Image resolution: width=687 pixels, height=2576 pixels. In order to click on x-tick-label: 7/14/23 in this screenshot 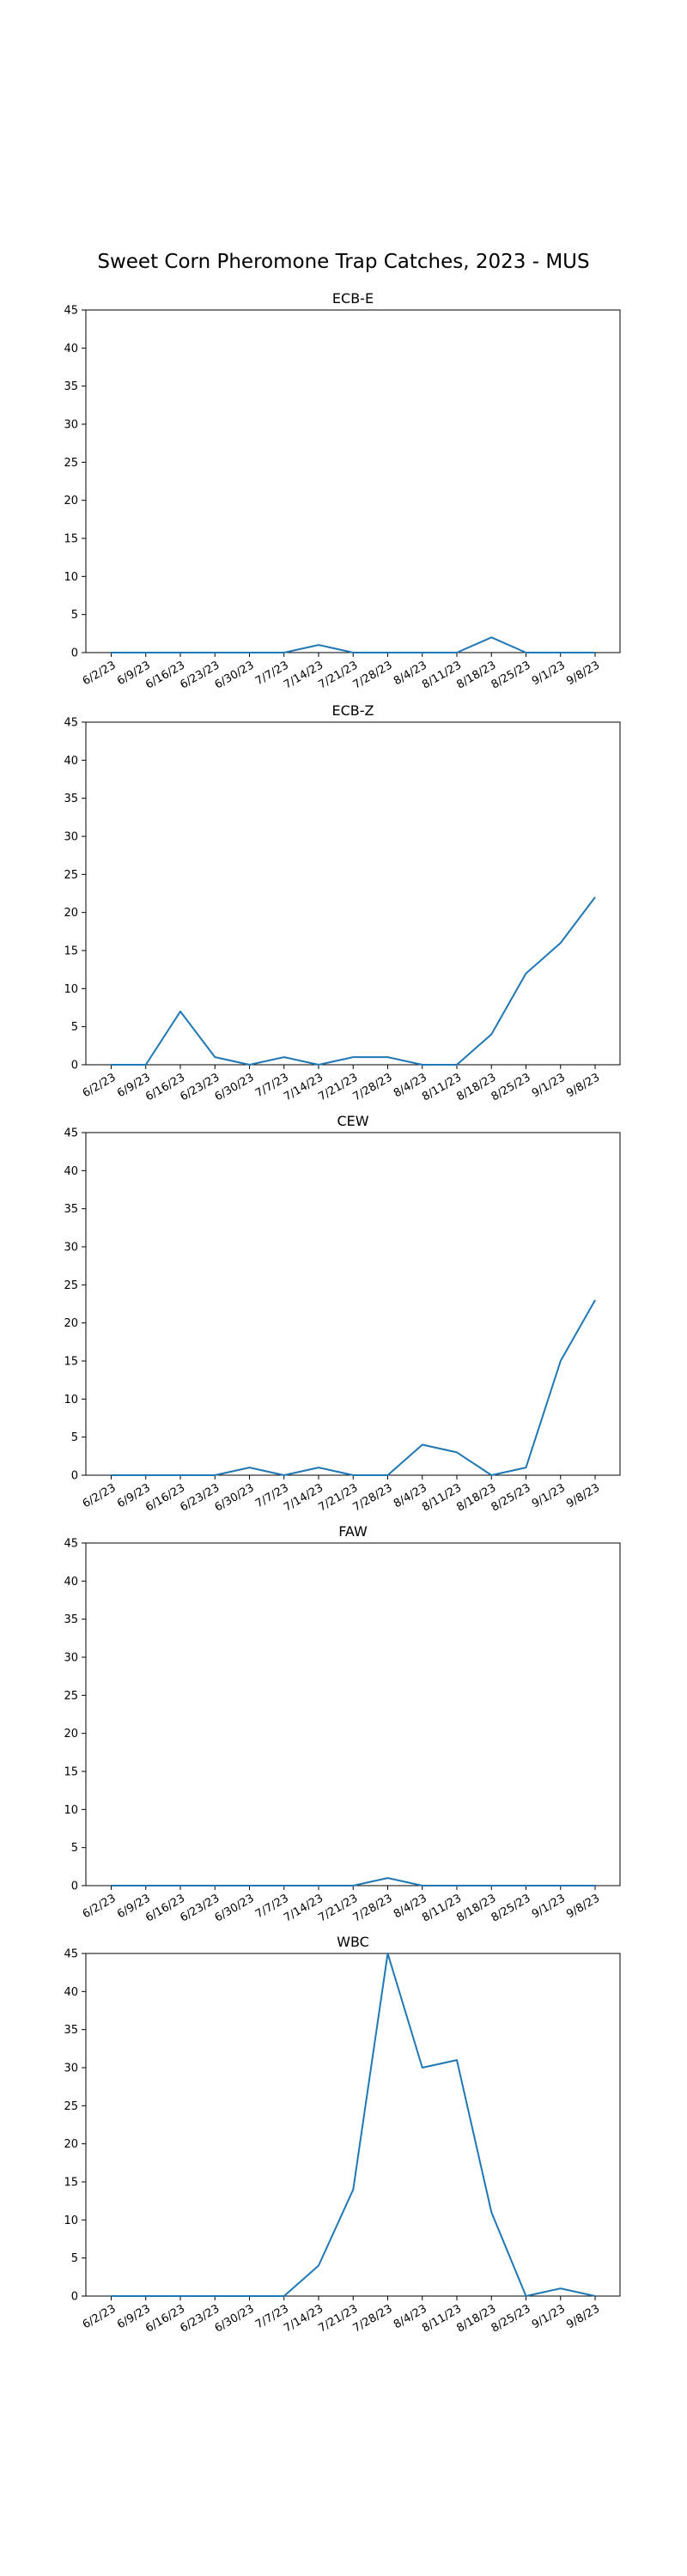, I will do `click(303, 1497)`.